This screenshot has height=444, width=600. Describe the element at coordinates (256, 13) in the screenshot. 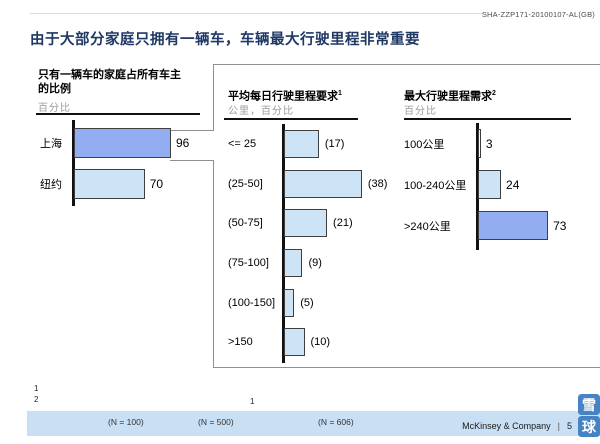

I see `header-divider-line` at that location.